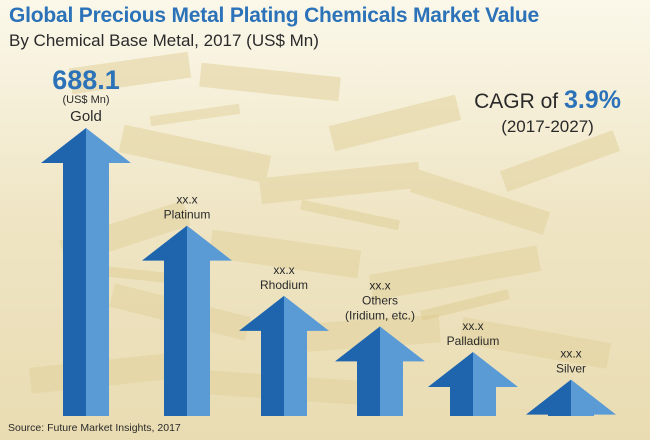 The height and width of the screenshot is (440, 650). Describe the element at coordinates (85, 100) in the screenshot. I see `unit-label-gold: (US$ Mn)` at that location.